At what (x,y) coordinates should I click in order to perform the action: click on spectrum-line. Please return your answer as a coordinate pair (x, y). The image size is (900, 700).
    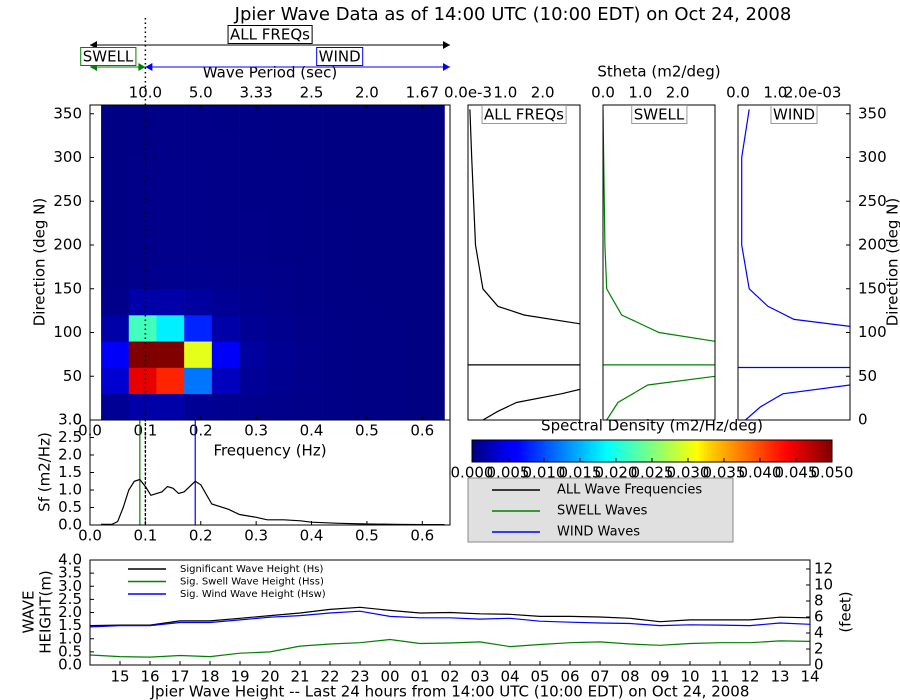
    Looking at the image, I should click on (273, 502).